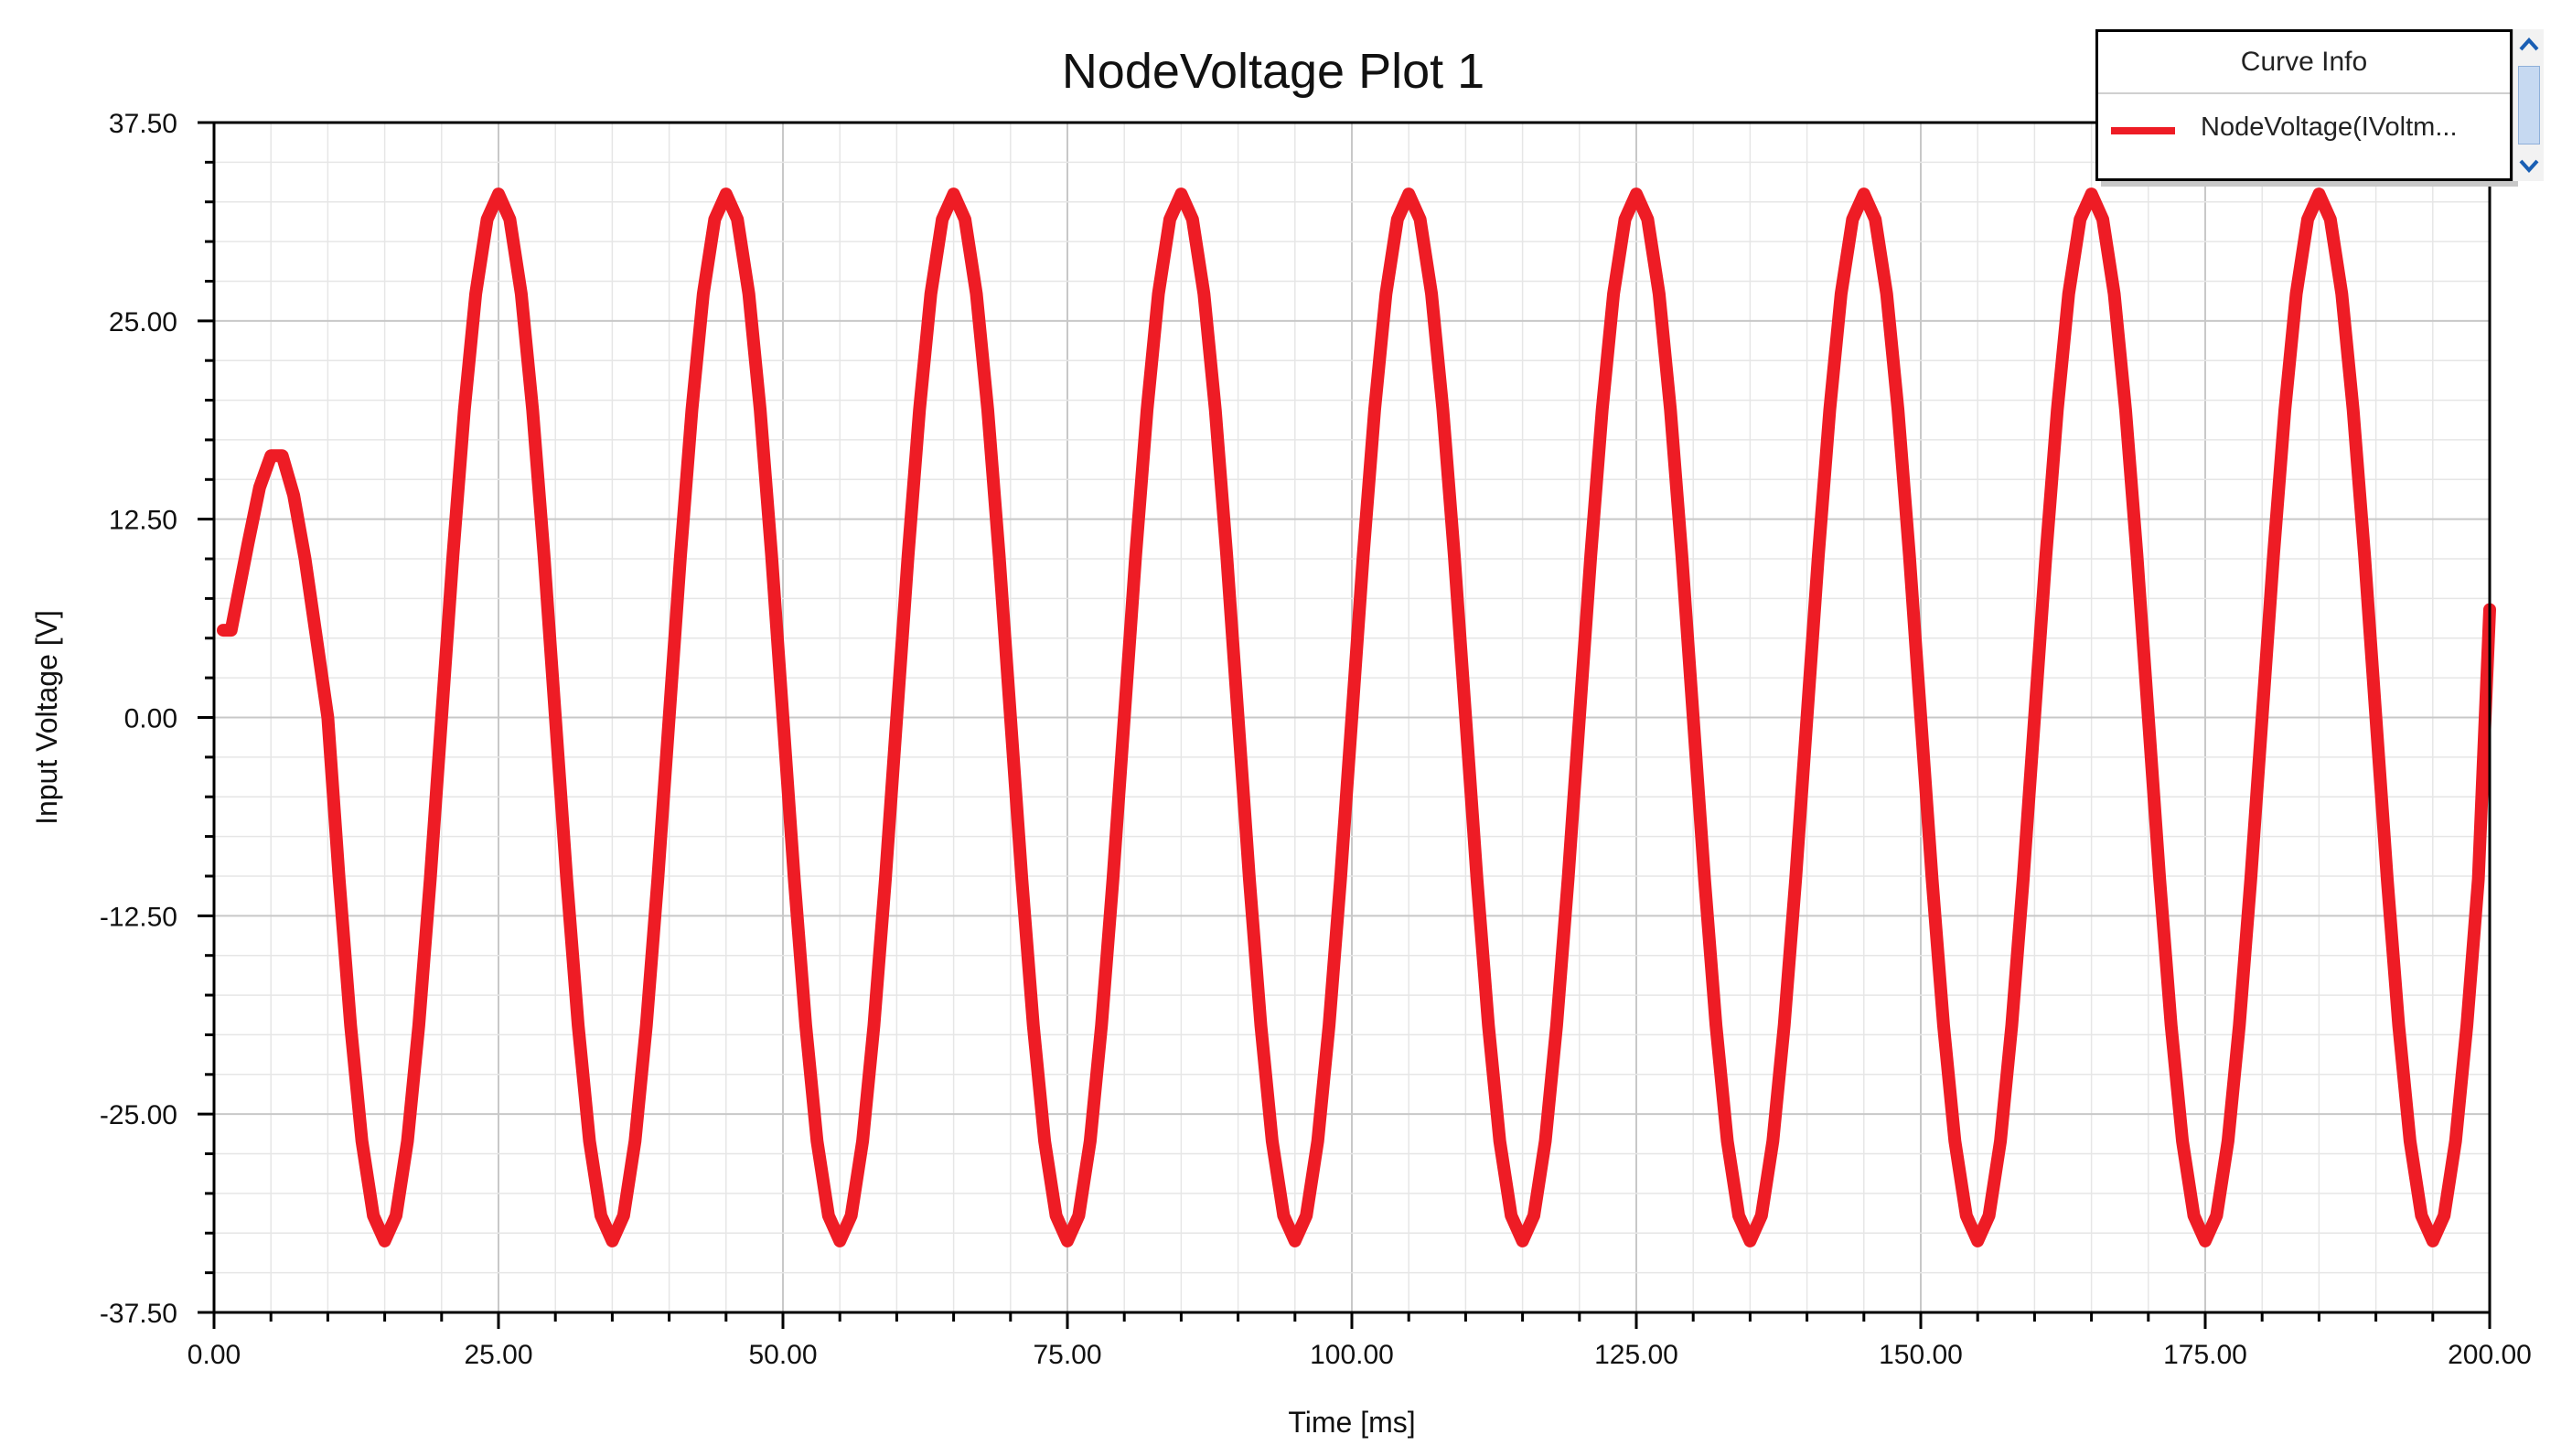 The width and height of the screenshot is (2572, 1456). Describe the element at coordinates (143, 521) in the screenshot. I see `y-tick-label: 12.50` at that location.